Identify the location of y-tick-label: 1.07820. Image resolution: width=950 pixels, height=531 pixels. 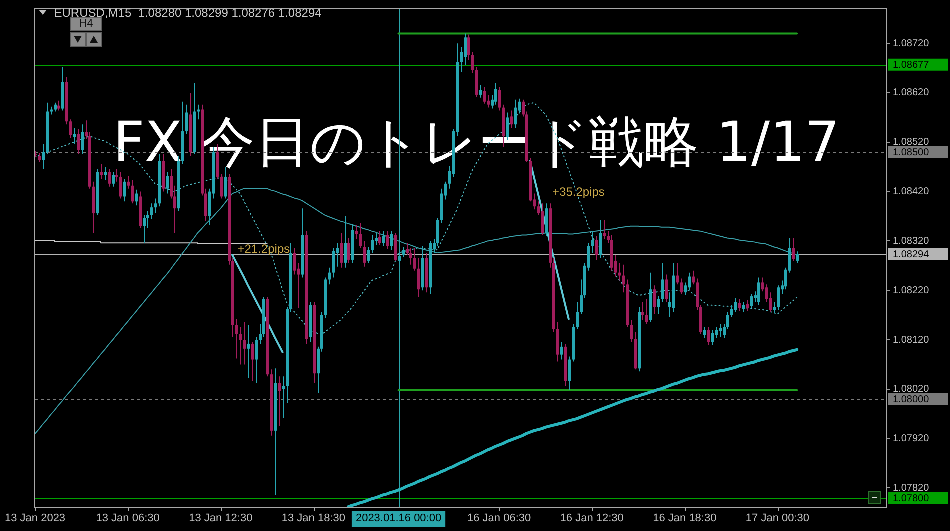
(911, 488).